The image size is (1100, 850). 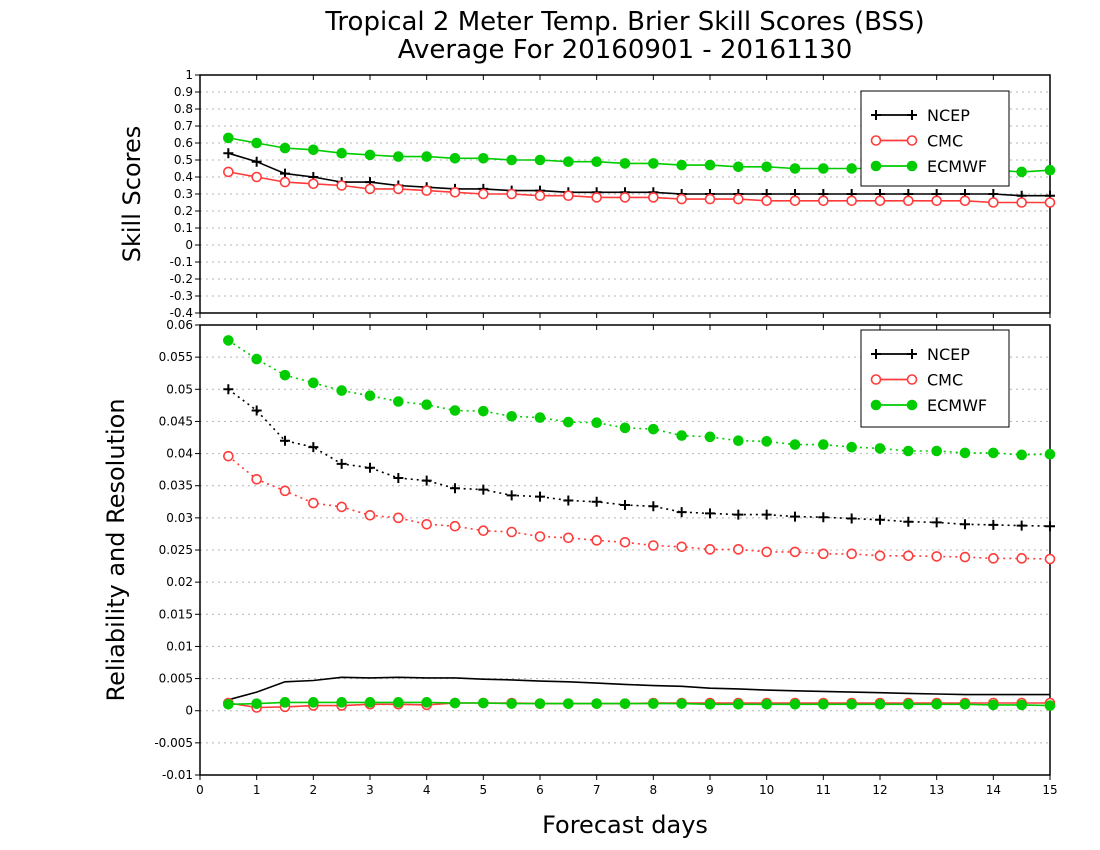 What do you see at coordinates (181, 296) in the screenshot?
I see `y-tick-label: -0.3` at bounding box center [181, 296].